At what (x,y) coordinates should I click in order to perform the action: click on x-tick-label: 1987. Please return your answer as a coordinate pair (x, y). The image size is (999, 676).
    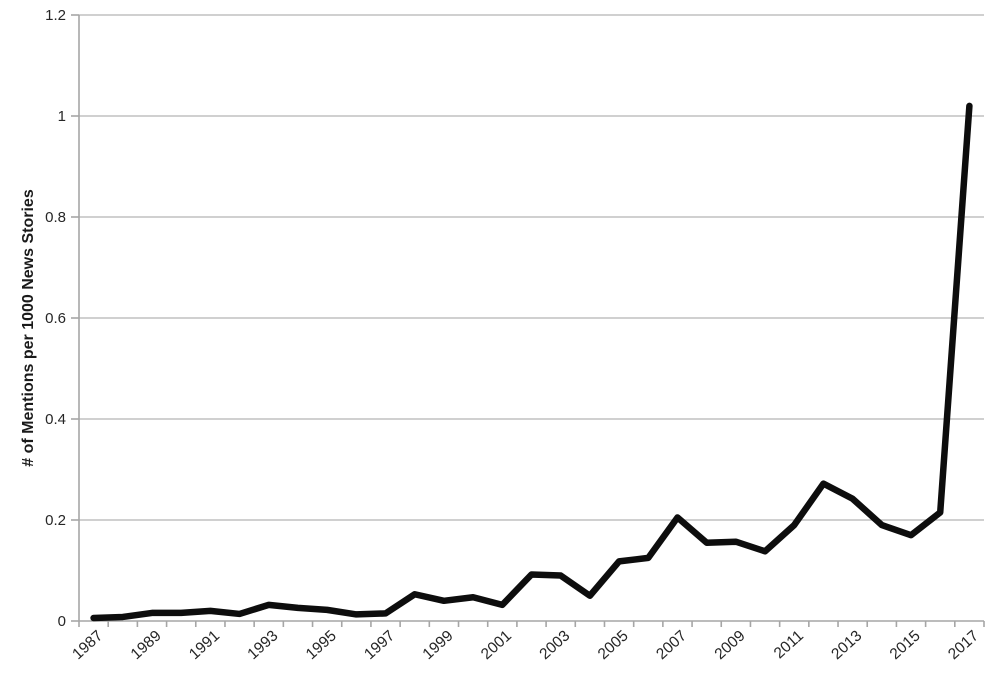
    Looking at the image, I should click on (87, 645).